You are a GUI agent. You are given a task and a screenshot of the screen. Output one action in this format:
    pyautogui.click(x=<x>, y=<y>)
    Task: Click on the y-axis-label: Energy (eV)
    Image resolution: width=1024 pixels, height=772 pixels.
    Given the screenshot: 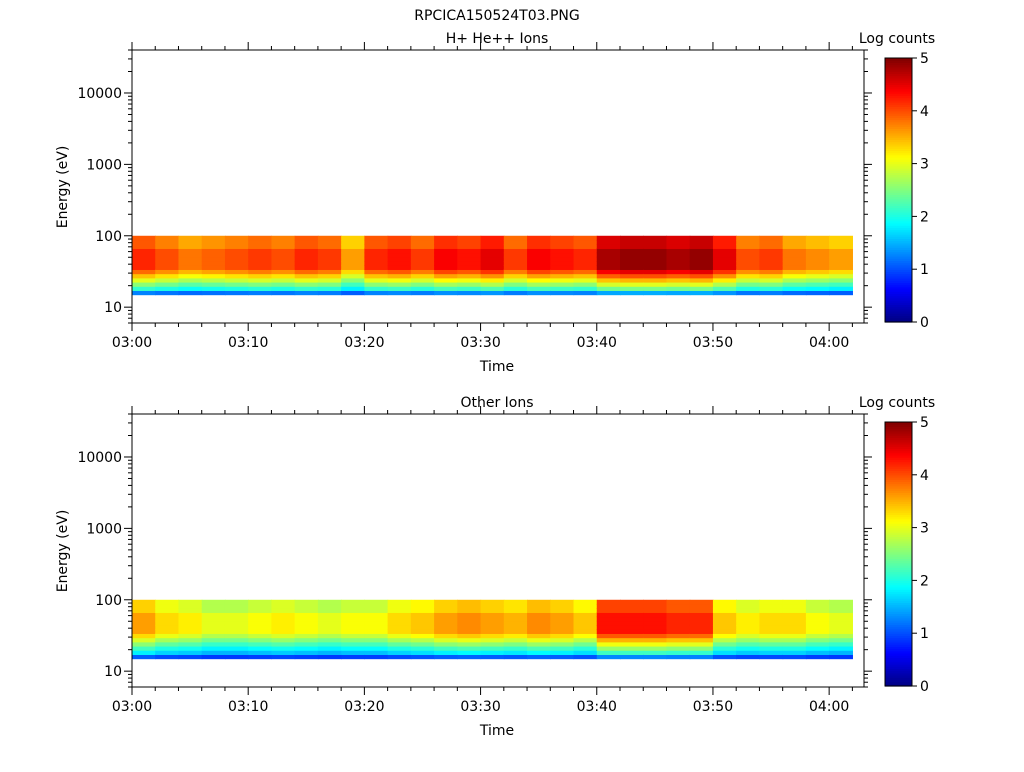 What is the action you would take?
    pyautogui.click(x=63, y=551)
    